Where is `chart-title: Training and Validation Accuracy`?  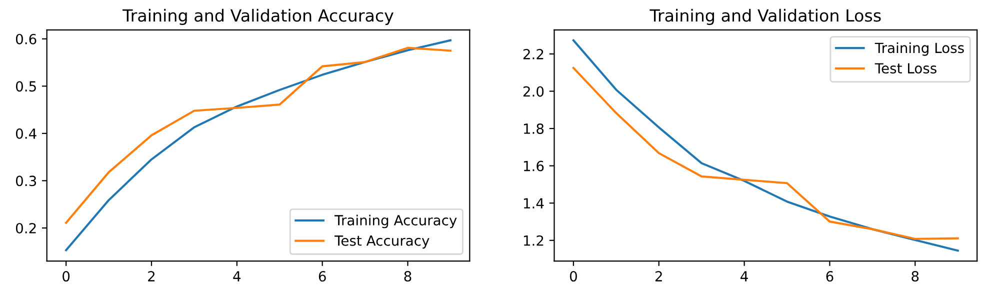 chart-title: Training and Validation Accuracy is located at coordinates (258, 17).